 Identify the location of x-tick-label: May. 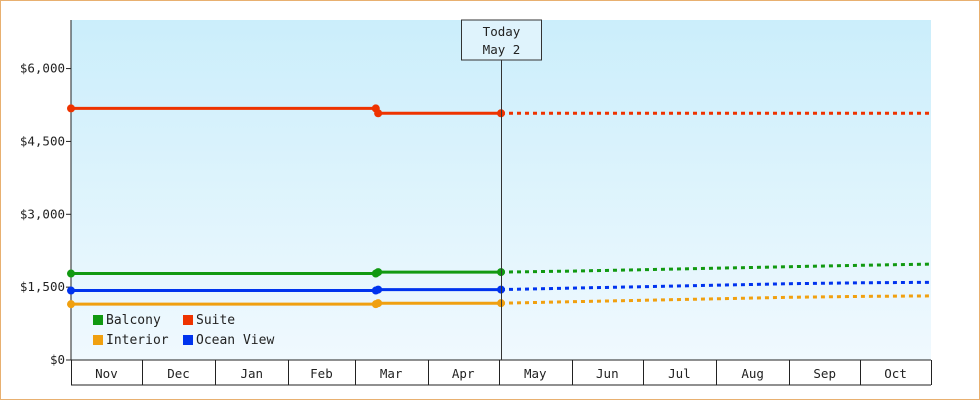
(535, 373).